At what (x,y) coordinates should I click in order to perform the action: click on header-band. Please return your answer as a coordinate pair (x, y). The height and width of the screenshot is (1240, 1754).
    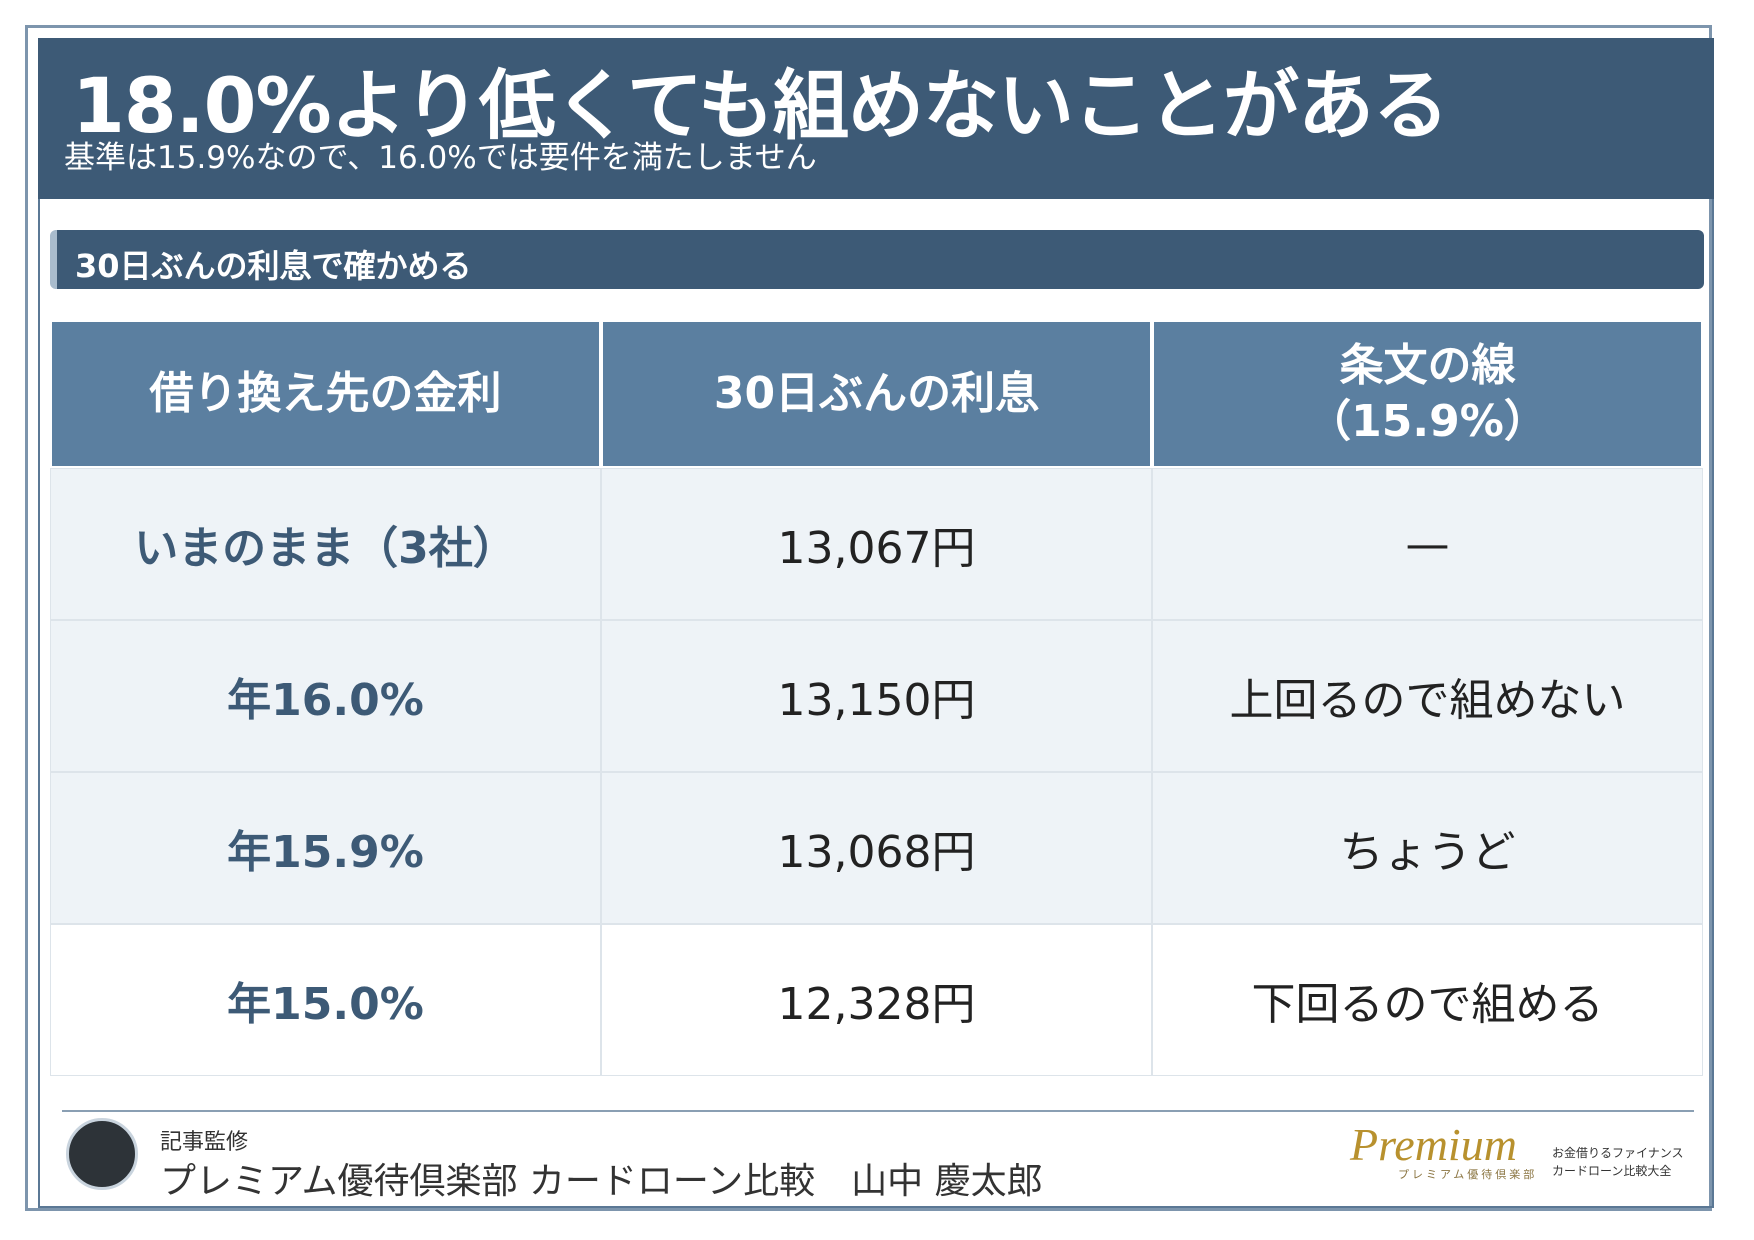
    Looking at the image, I should click on (876, 118).